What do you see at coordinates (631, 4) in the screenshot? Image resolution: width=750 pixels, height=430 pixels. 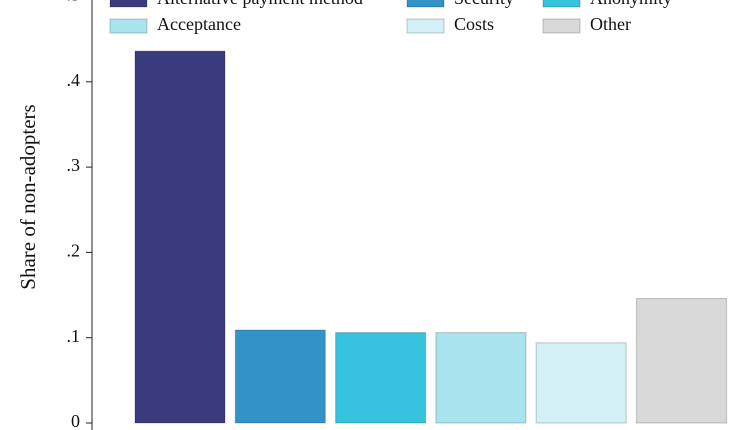 I see `legend-label: Anonymity` at bounding box center [631, 4].